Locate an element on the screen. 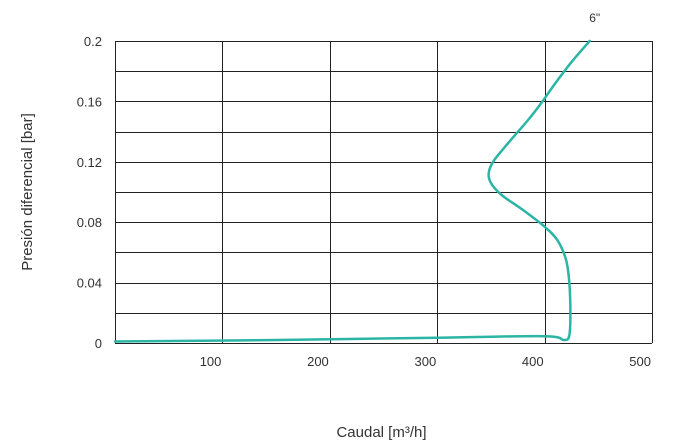  y-axis-title: Presión diferencial [bar] is located at coordinates (27, 192).